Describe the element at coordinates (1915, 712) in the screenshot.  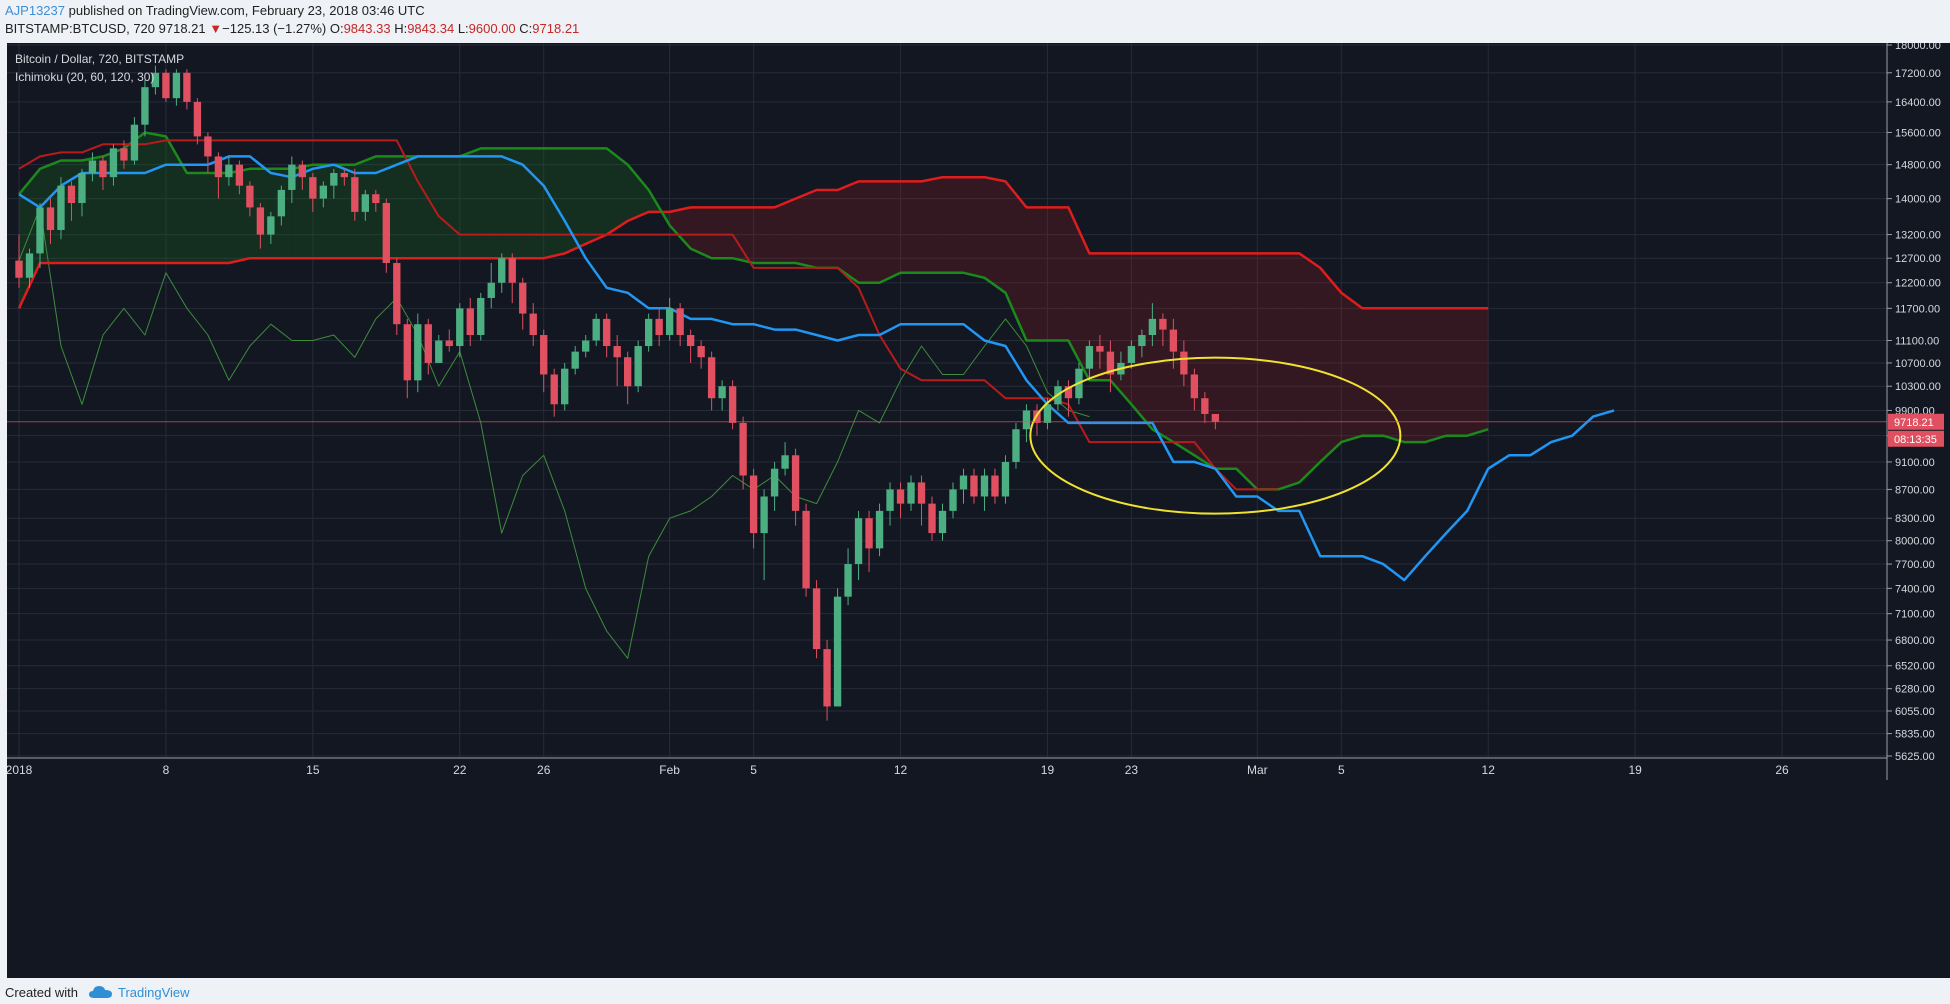
I see `y-tick-label: 6055.00` at that location.